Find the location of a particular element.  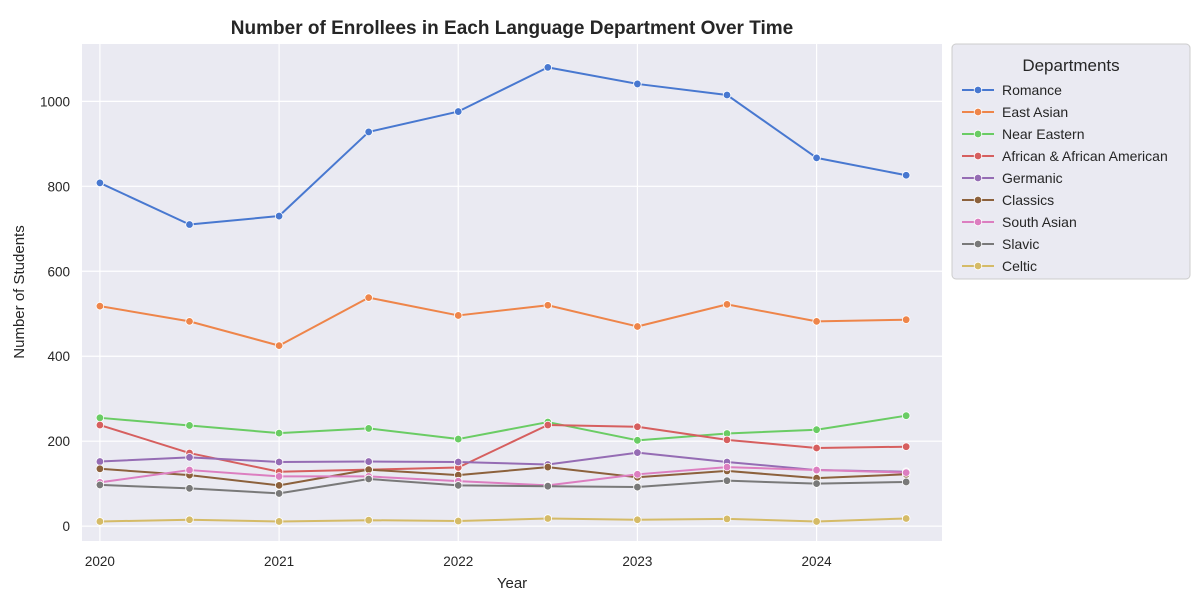

x-tick-label: 2024 is located at coordinates (817, 561).